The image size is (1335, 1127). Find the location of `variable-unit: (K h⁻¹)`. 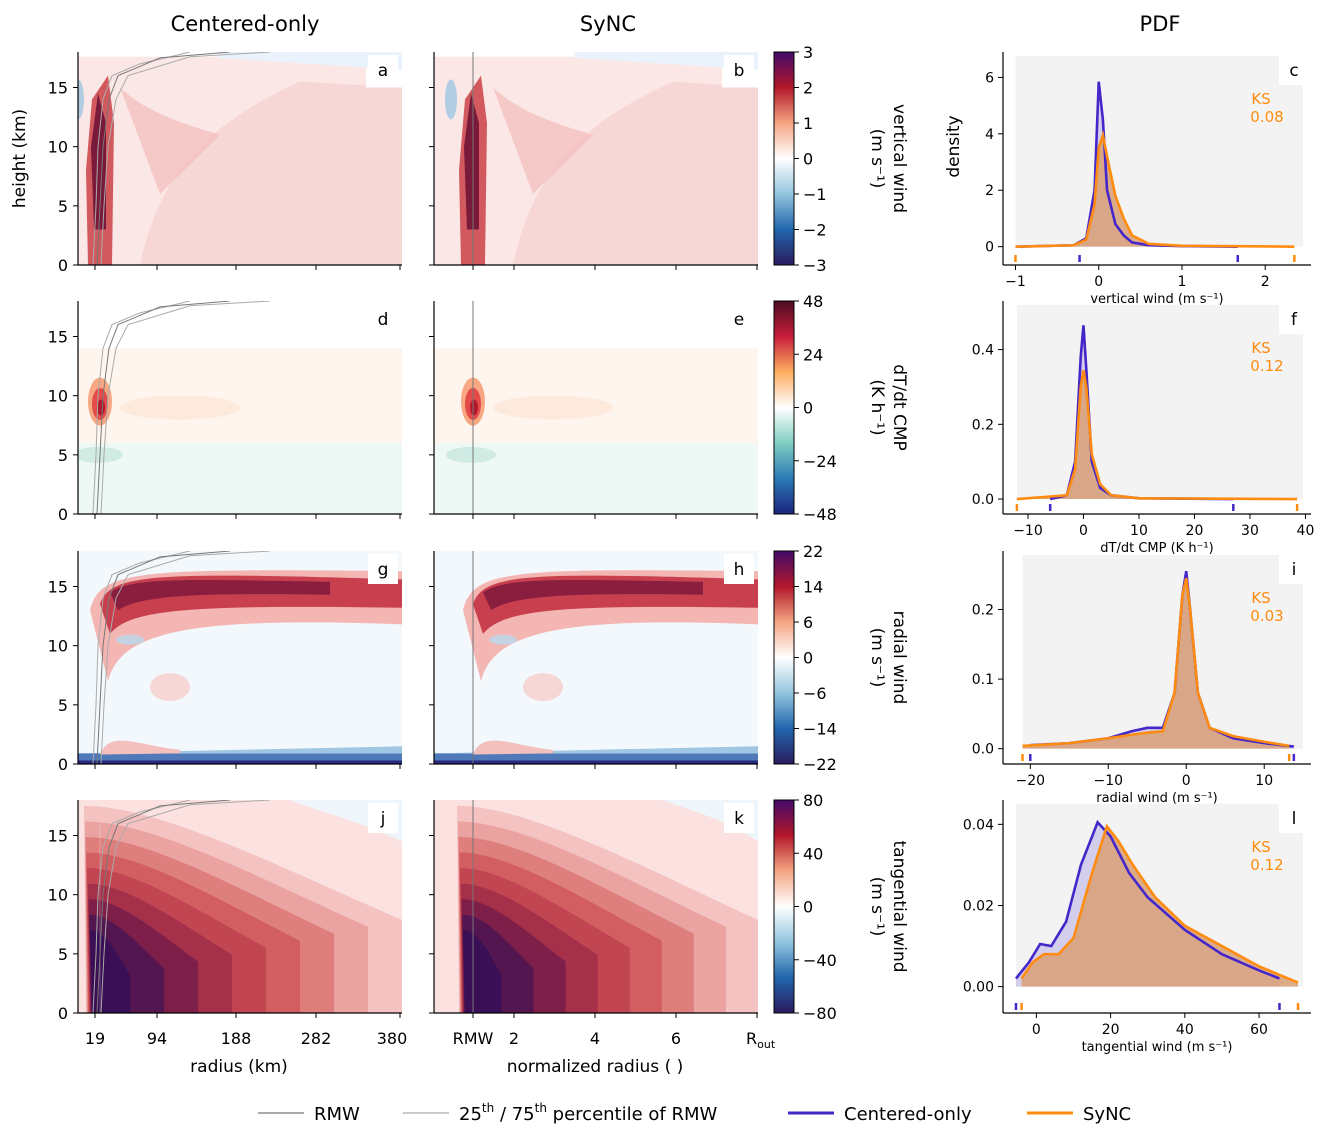

variable-unit: (K h⁻¹) is located at coordinates (877, 407).